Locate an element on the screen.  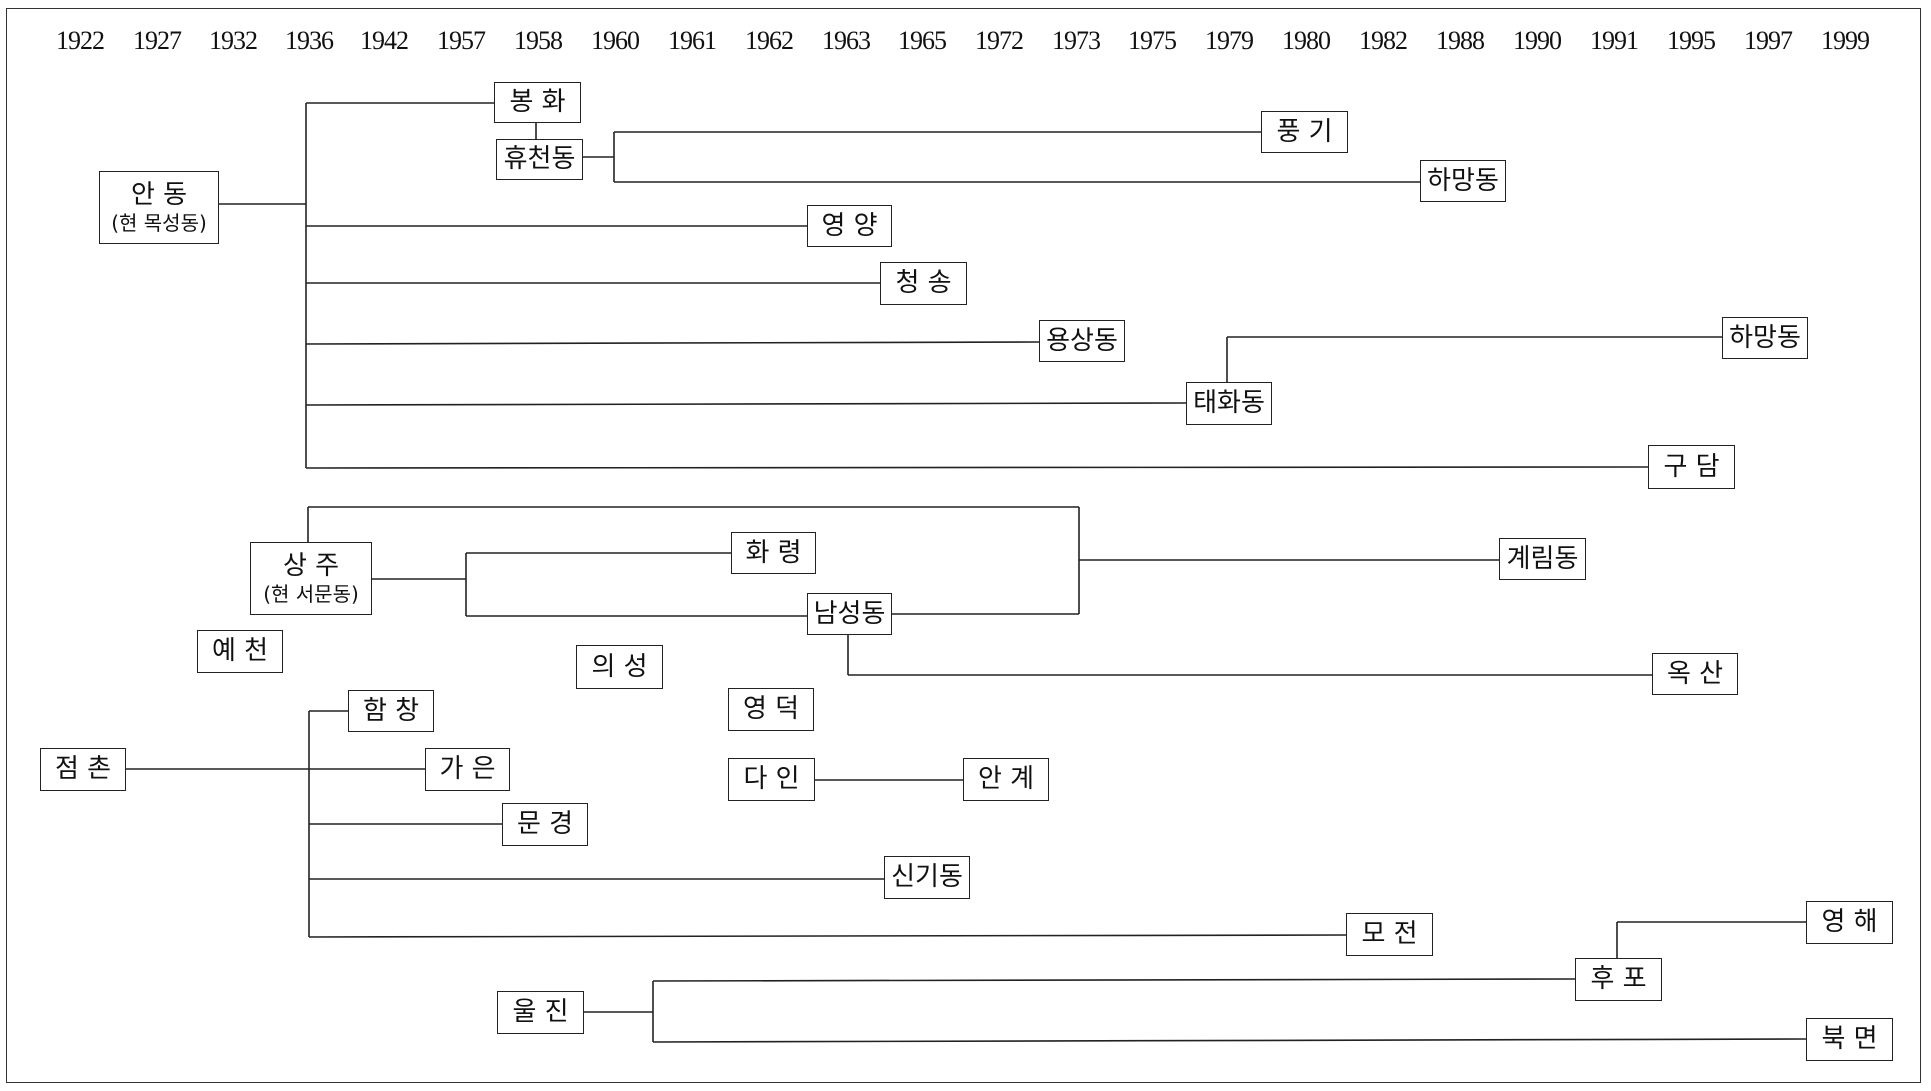
year-label: 1990 is located at coordinates (1537, 40).